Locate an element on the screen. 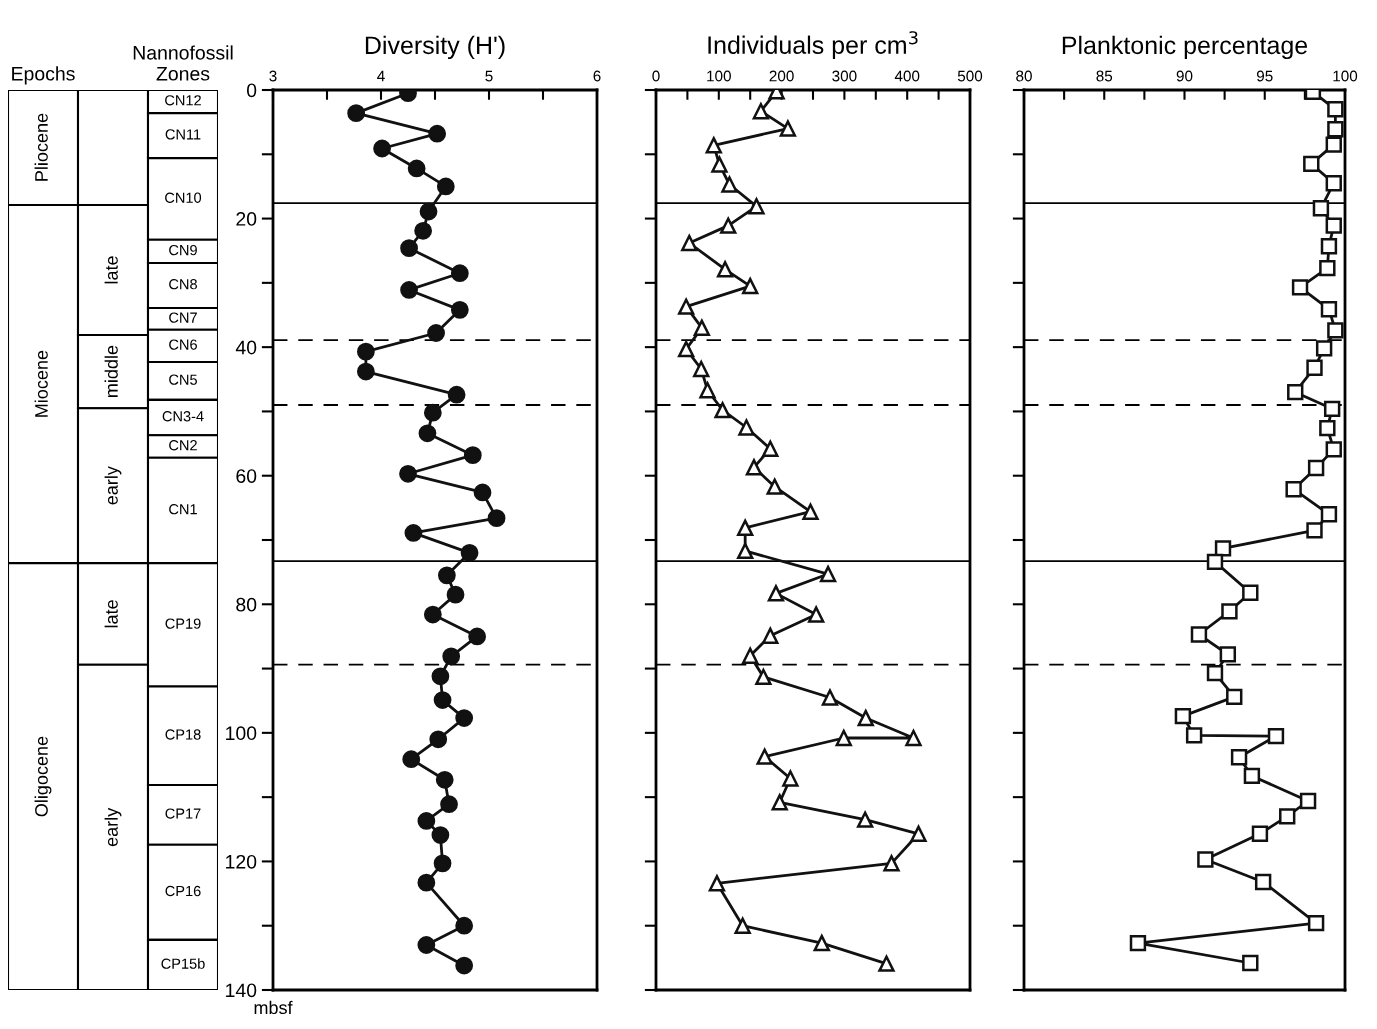 Image resolution: width=1377 pixels, height=1029 pixels. data-label: CN3-4 is located at coordinates (183, 416).